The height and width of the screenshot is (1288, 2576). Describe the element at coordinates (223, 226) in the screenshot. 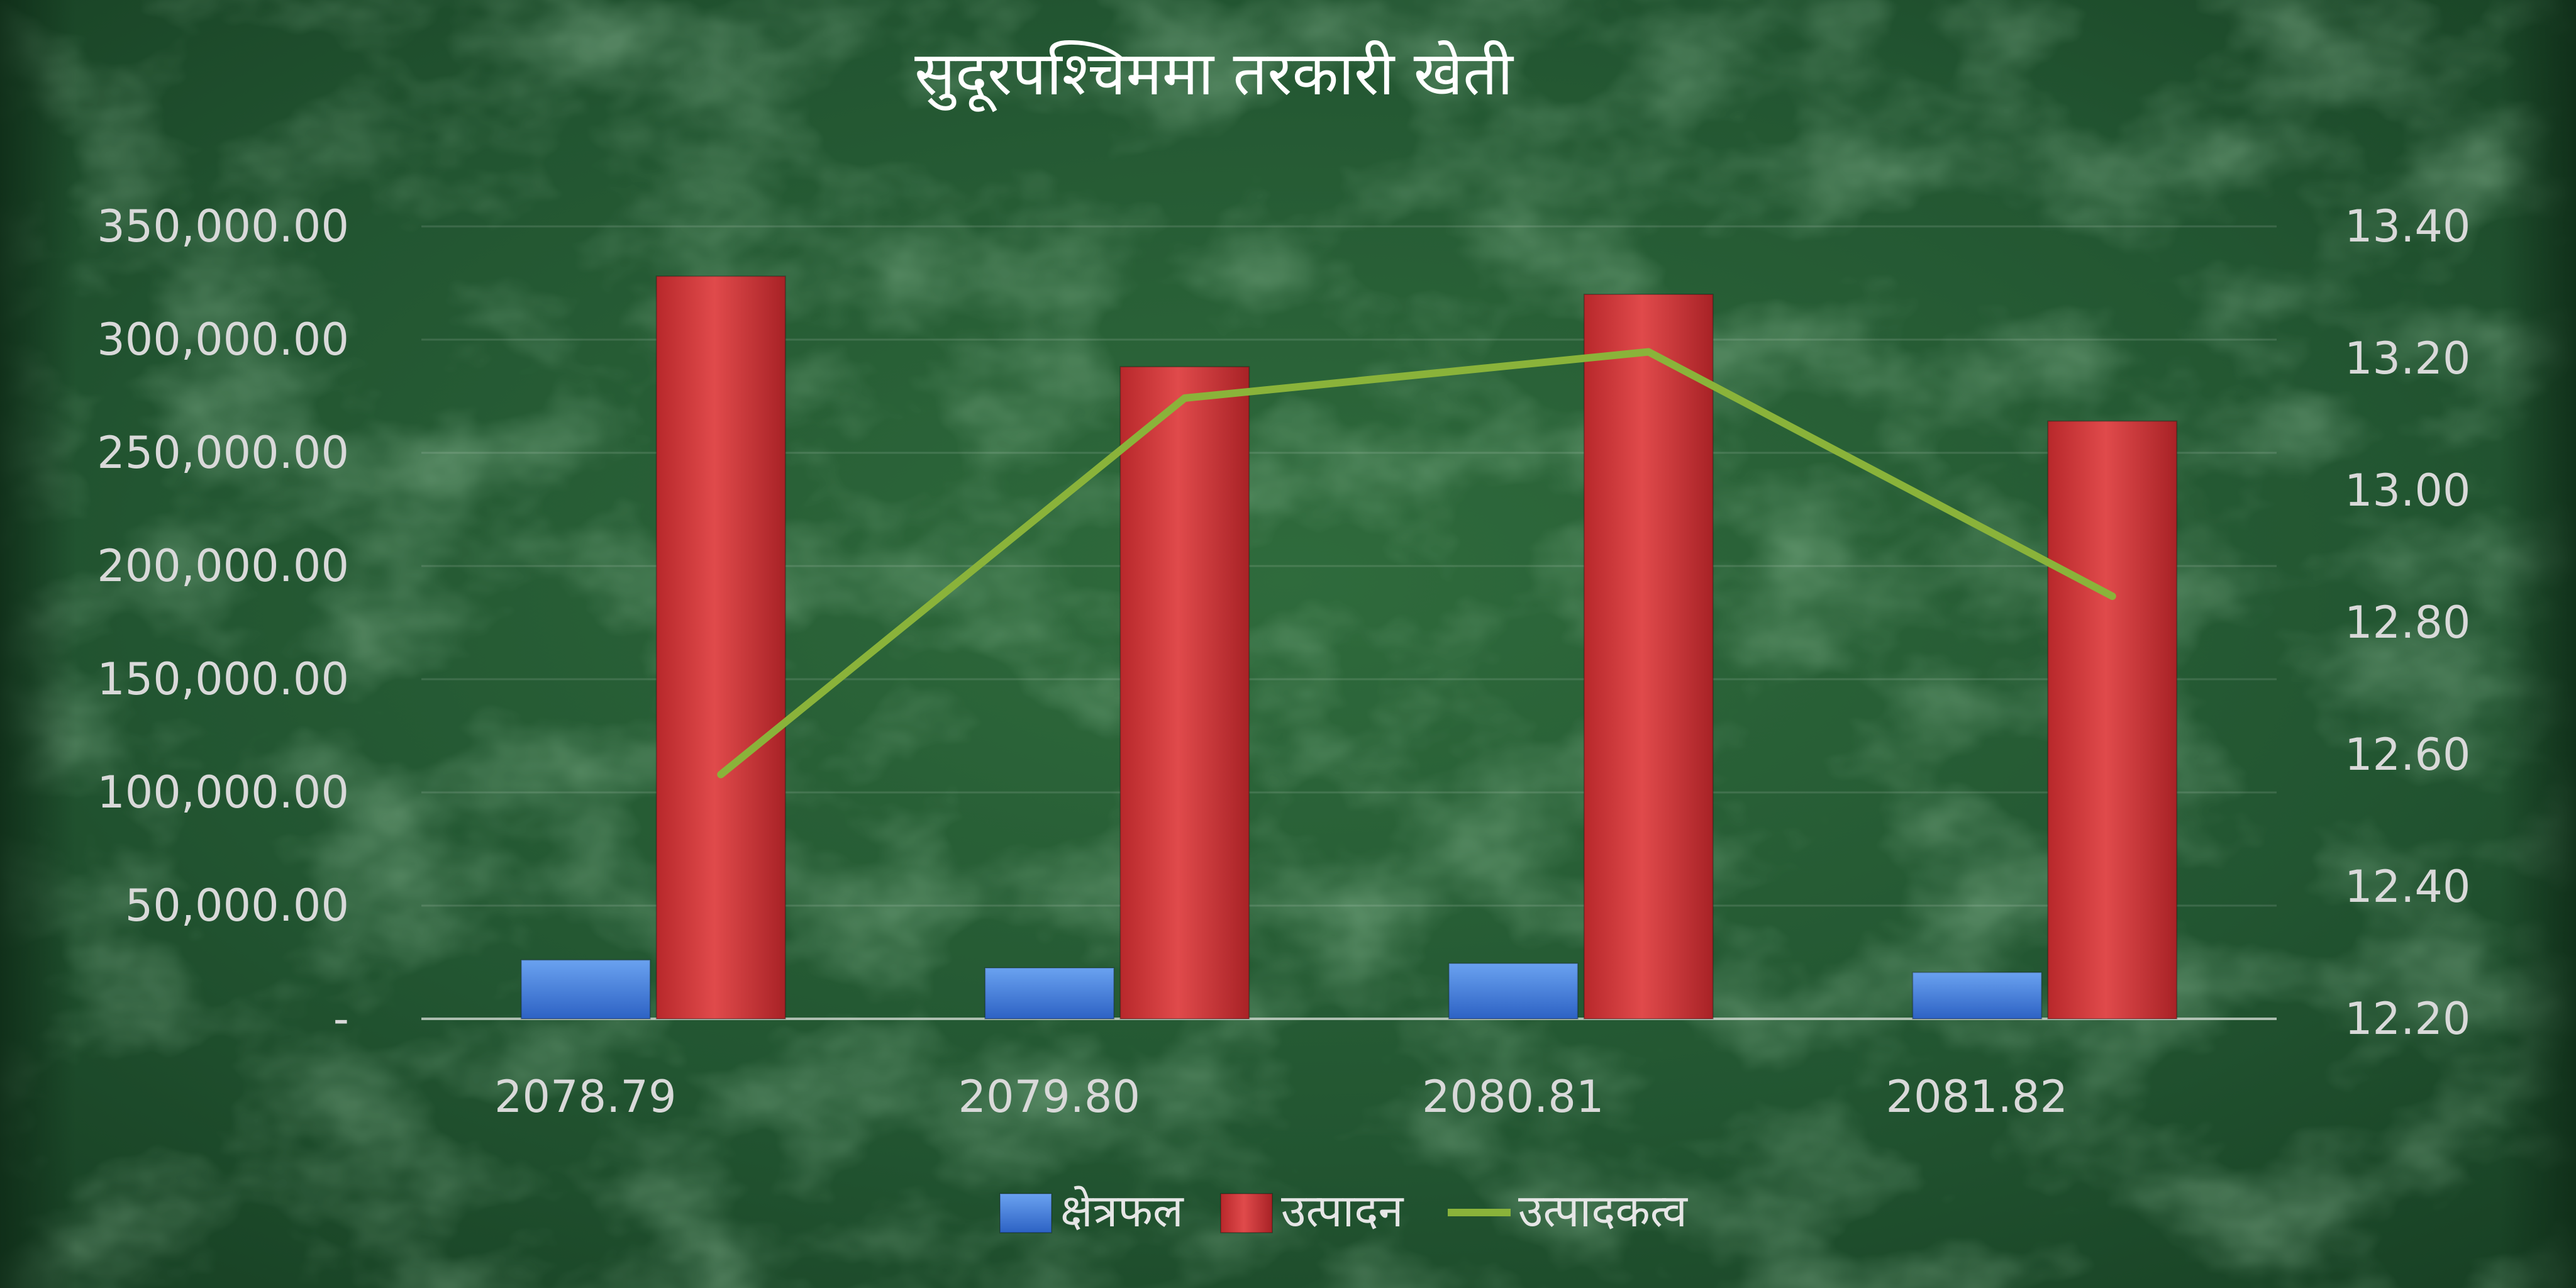

I see `left-tick-label: 350,000.00` at that location.